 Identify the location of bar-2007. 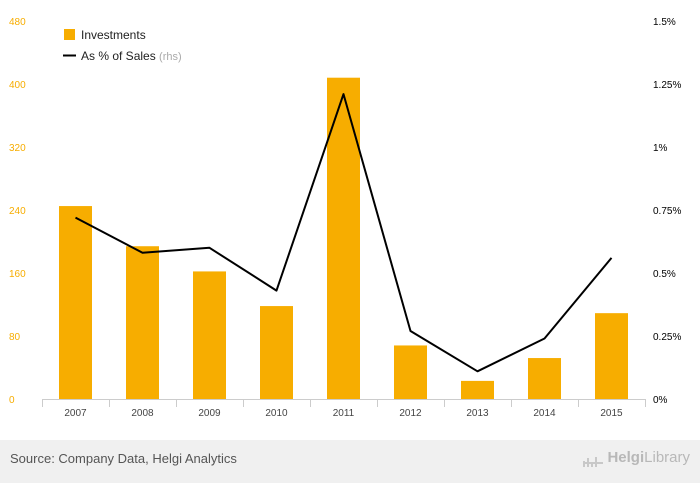
(75, 302).